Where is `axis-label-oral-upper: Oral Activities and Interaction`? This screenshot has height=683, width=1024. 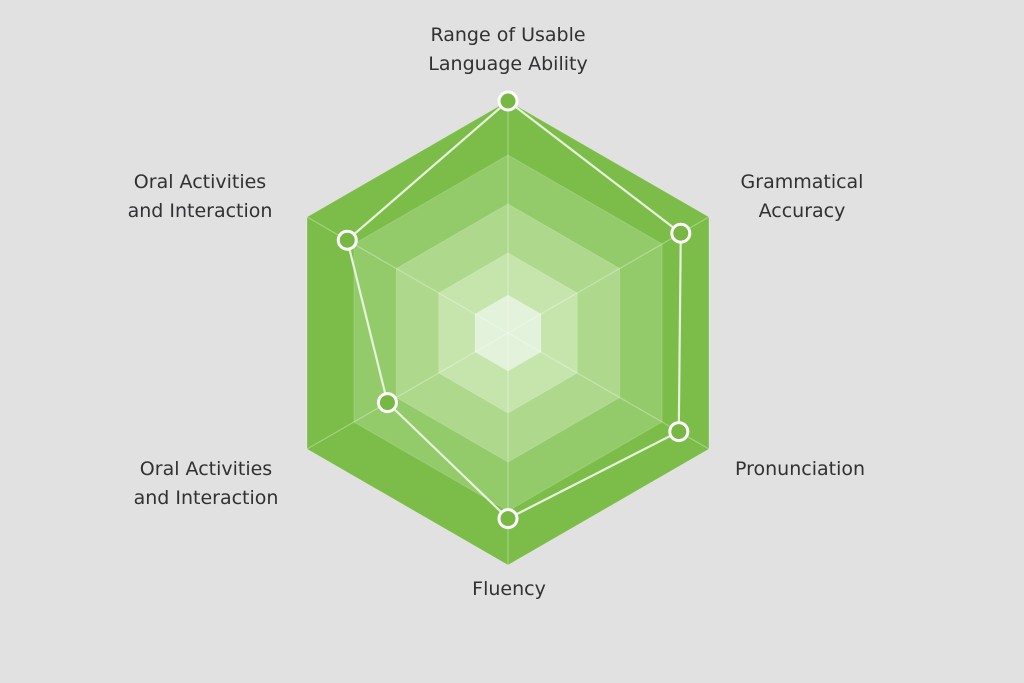
axis-label-oral-upper: Oral Activities and Interaction is located at coordinates (200, 196).